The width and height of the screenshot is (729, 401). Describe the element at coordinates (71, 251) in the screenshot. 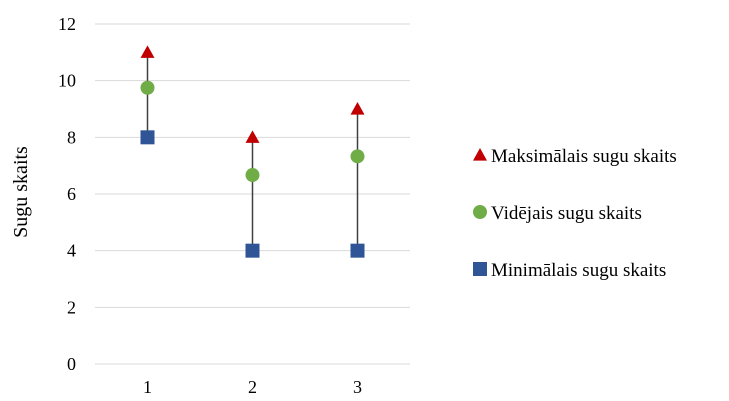

I see `y-tick-label: 4` at that location.